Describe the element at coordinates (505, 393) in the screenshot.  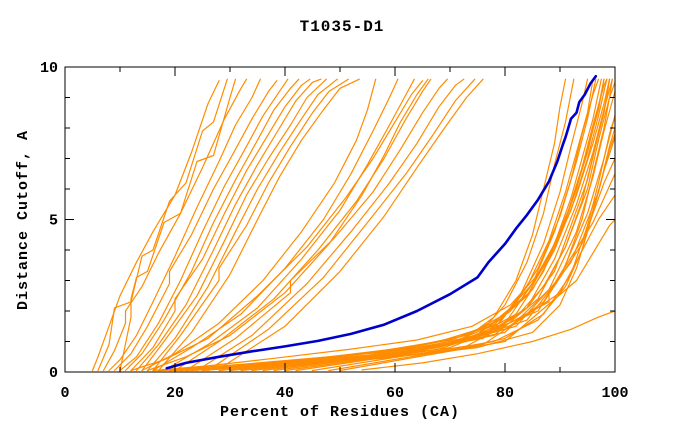
I see `x-tick-label: 80` at that location.